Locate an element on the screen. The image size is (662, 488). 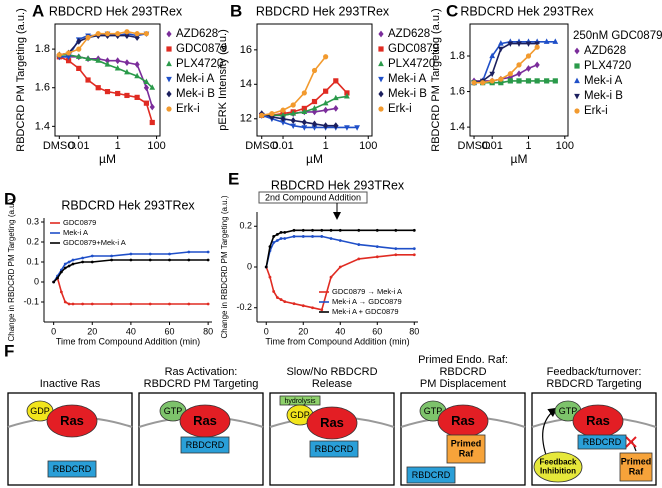
box-title: RBDCRD PM Targeting is located at coordinates (201, 384).